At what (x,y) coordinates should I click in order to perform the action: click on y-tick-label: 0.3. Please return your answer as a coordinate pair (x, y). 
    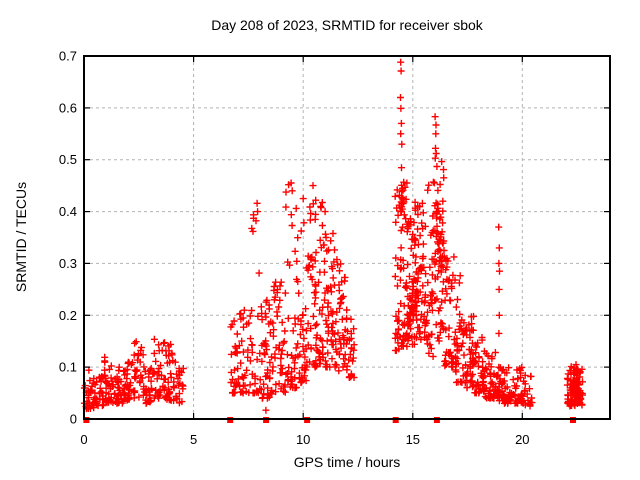
    Looking at the image, I should click on (68, 263).